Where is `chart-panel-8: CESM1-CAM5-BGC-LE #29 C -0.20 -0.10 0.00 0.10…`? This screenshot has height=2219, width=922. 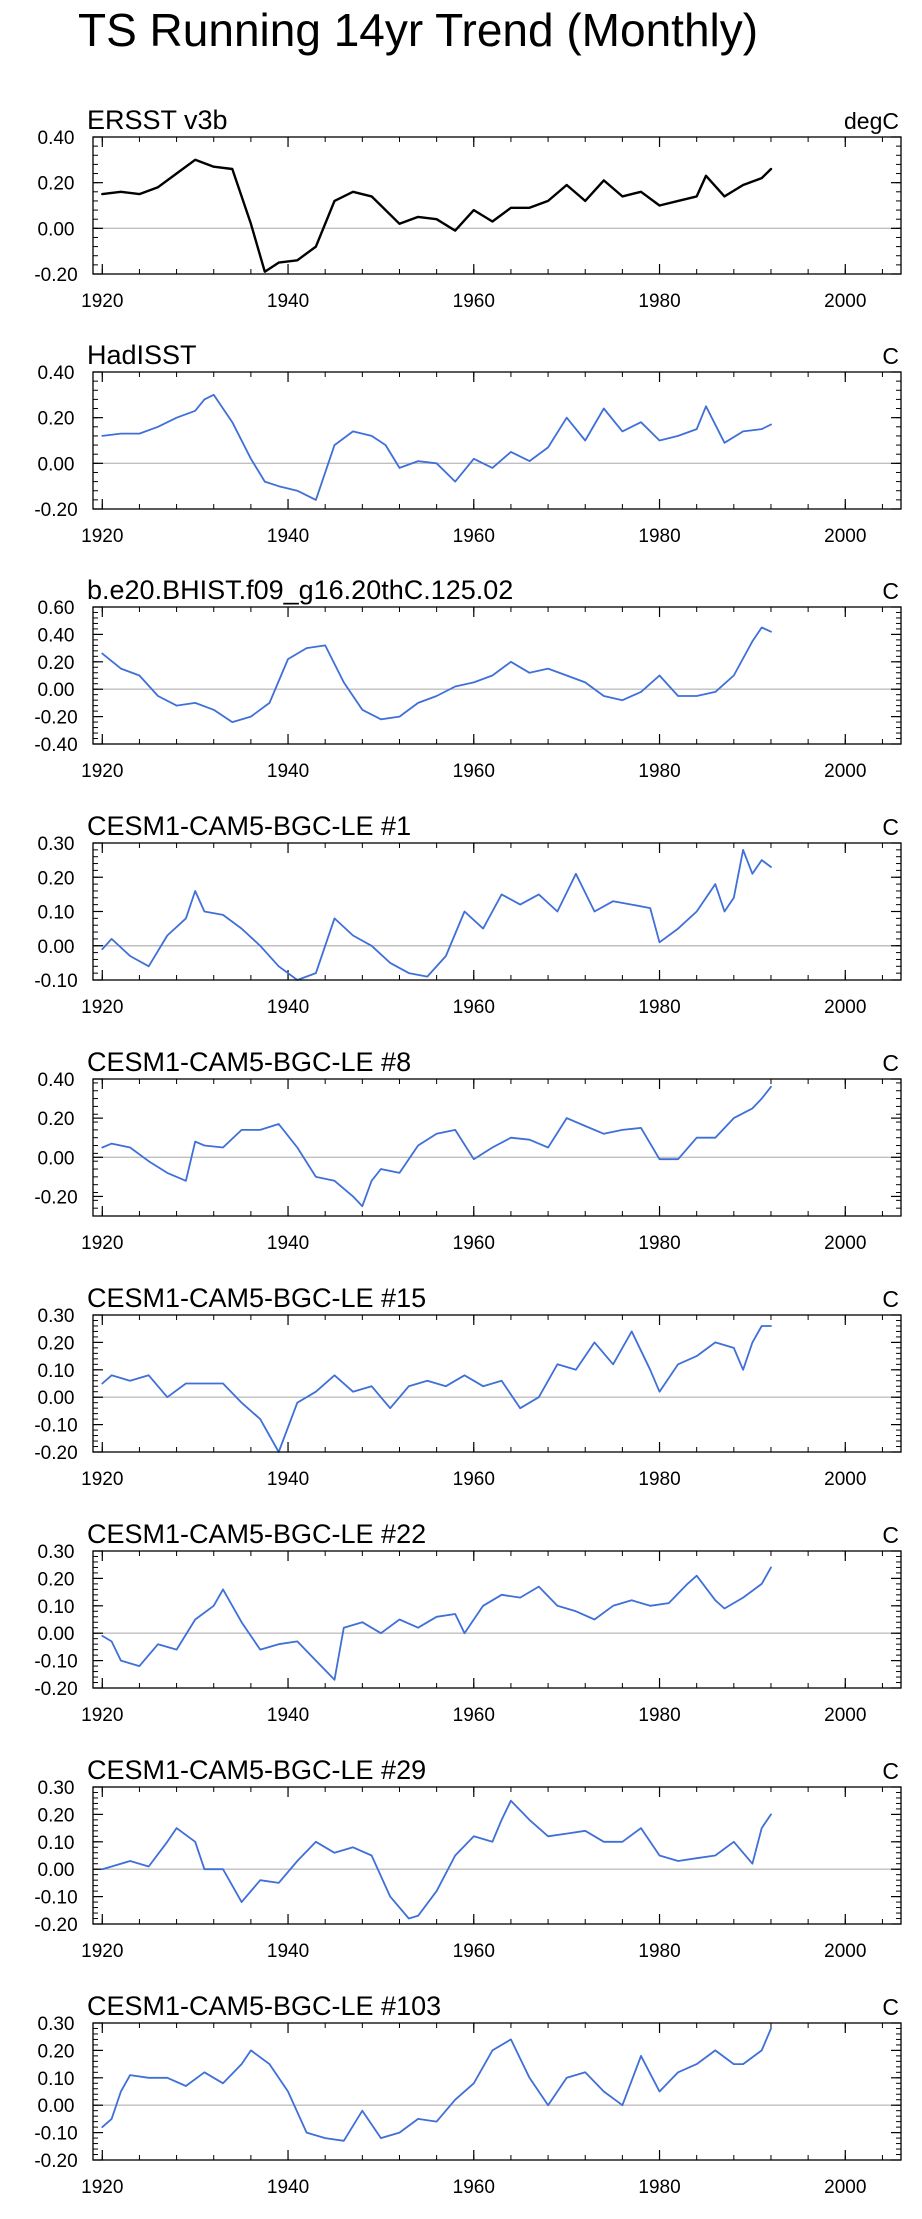 chart-panel-8: CESM1-CAM5-BGC-LE #29 C -0.20 -0.10 0.00 0.10… is located at coordinates (468, 1858).